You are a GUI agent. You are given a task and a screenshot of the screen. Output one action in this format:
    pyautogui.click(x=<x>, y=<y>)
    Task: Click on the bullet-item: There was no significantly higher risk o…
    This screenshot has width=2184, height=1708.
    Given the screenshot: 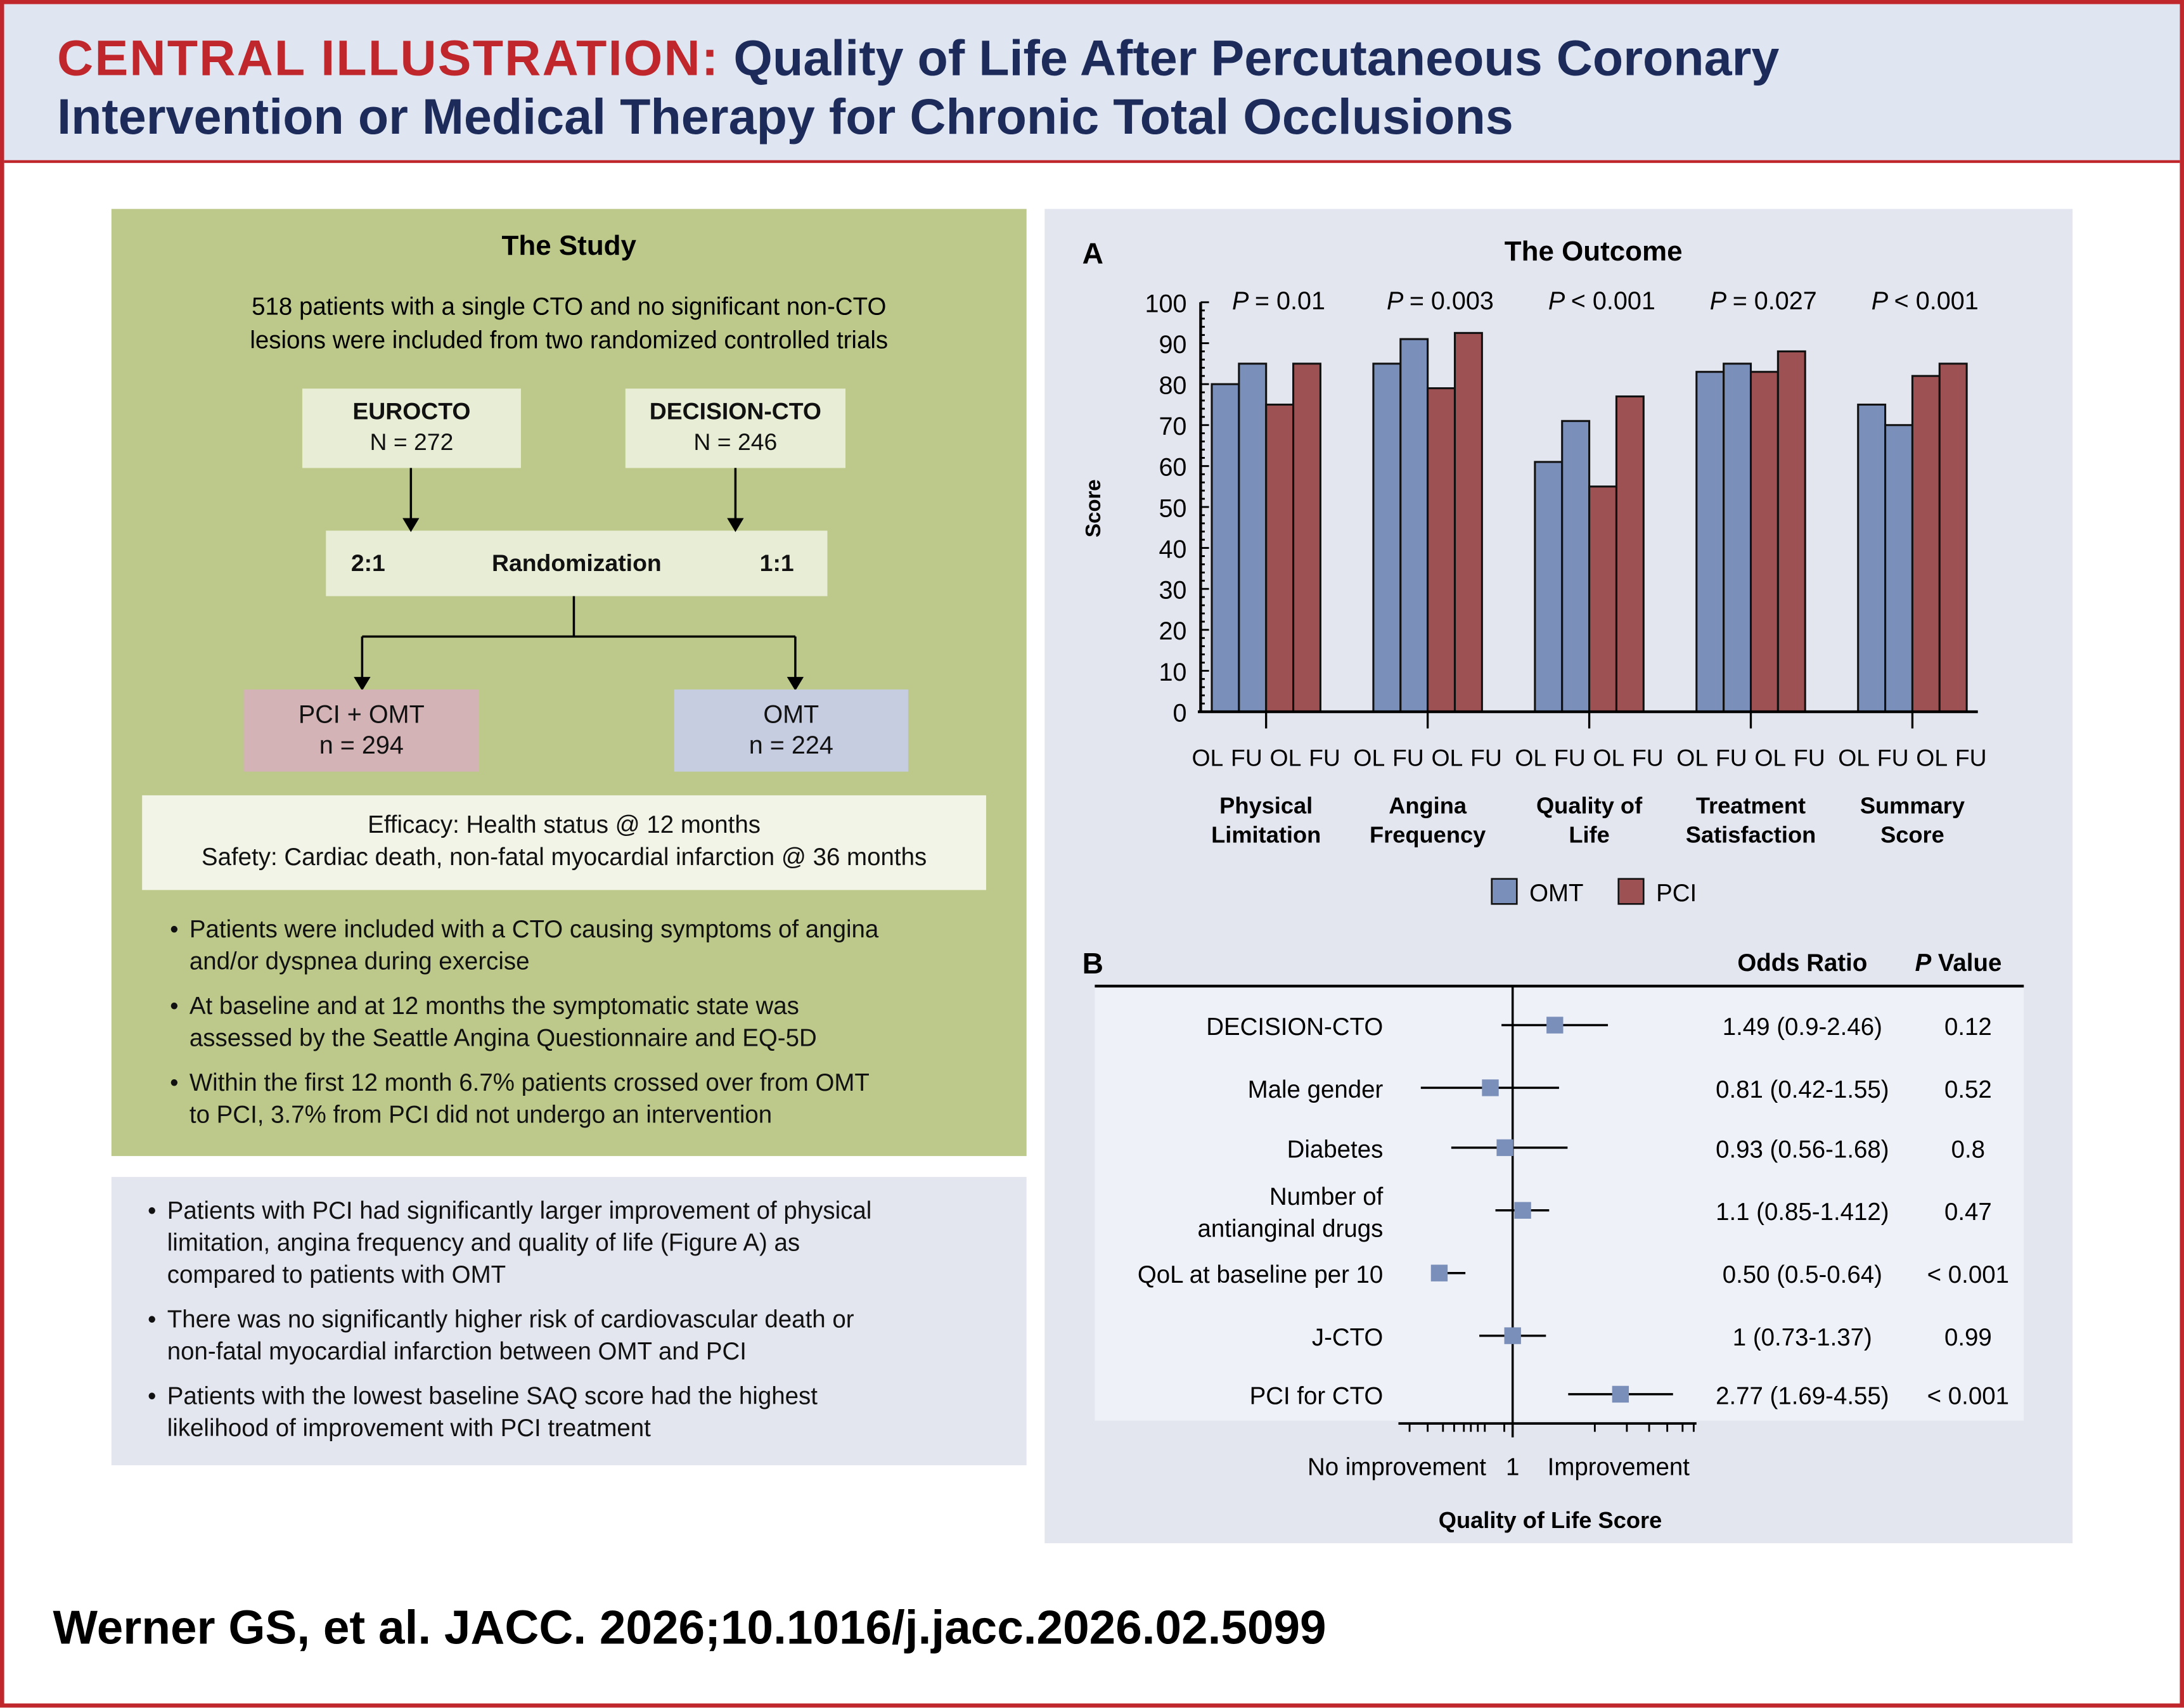 What is the action you would take?
    pyautogui.click(x=581, y=1336)
    